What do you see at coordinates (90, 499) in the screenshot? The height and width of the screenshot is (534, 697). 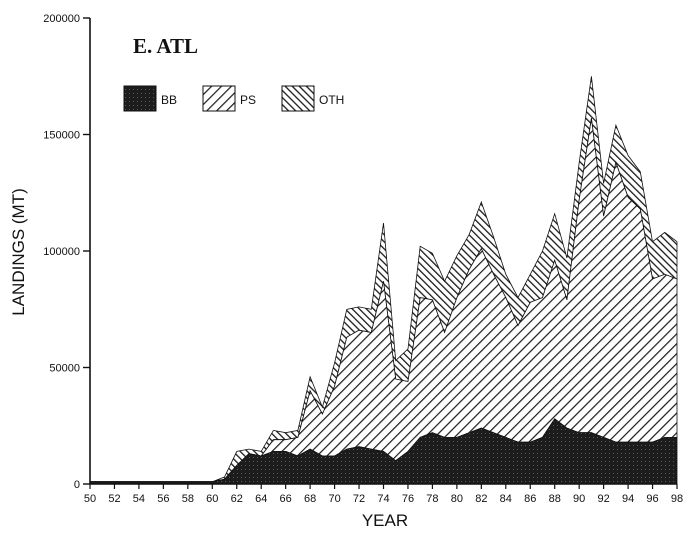 I see `x-tick-label: 50` at bounding box center [90, 499].